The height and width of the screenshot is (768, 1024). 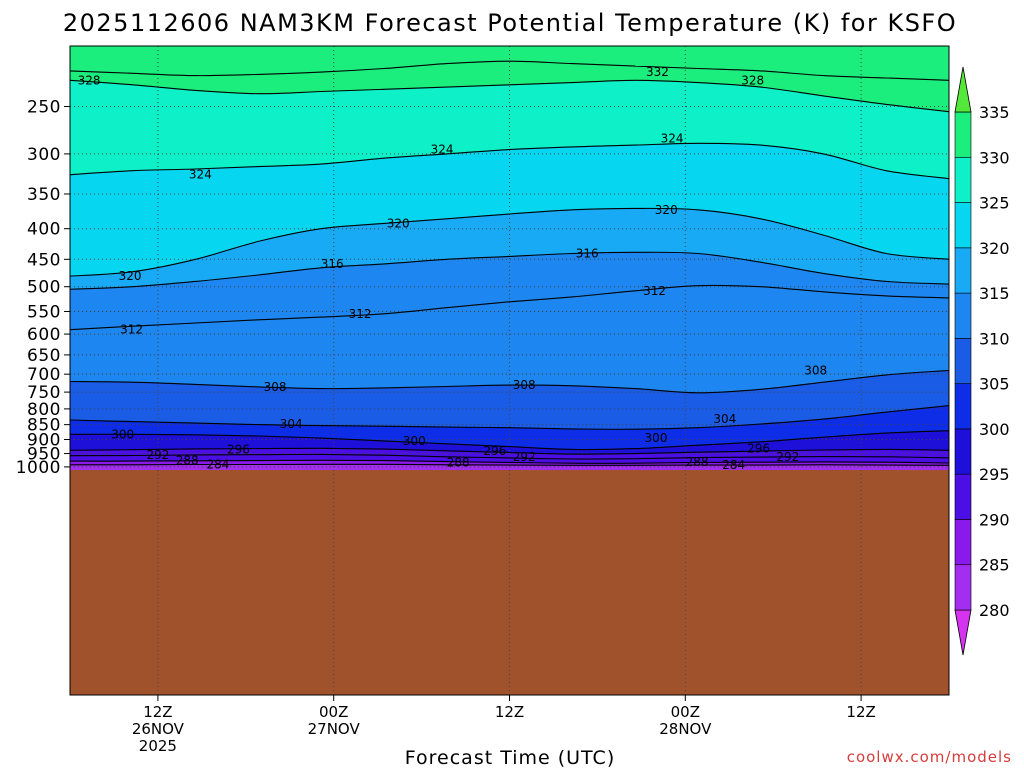 I want to click on colorbar-label-315: 315, so click(x=994, y=293).